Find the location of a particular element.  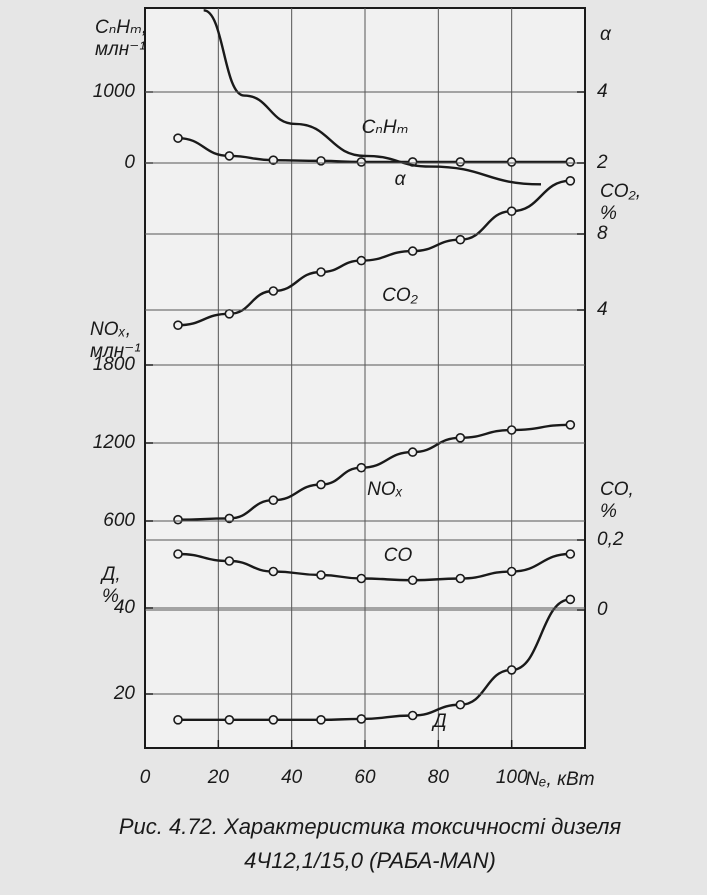

curve-label: CₙHₘ is located at coordinates (385, 127).